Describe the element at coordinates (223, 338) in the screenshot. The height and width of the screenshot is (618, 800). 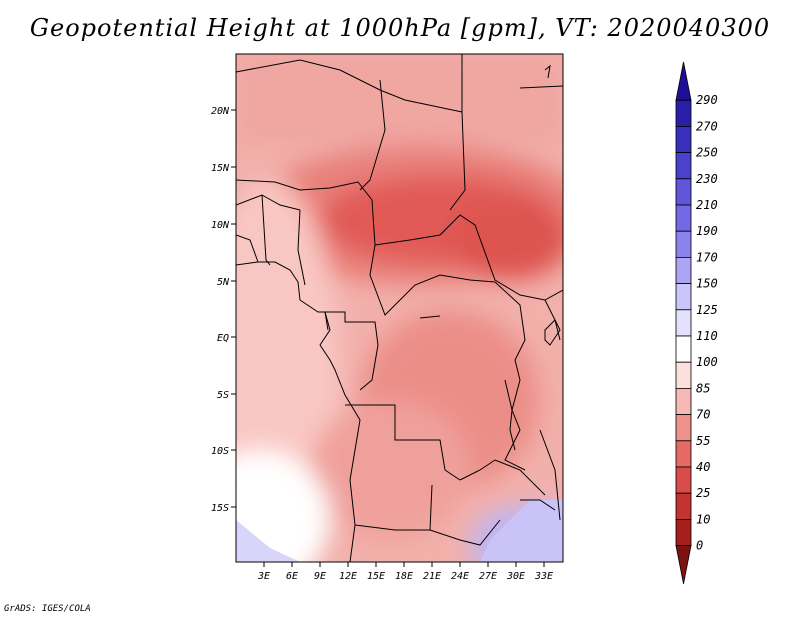
I see `lat-label: EQ` at that location.